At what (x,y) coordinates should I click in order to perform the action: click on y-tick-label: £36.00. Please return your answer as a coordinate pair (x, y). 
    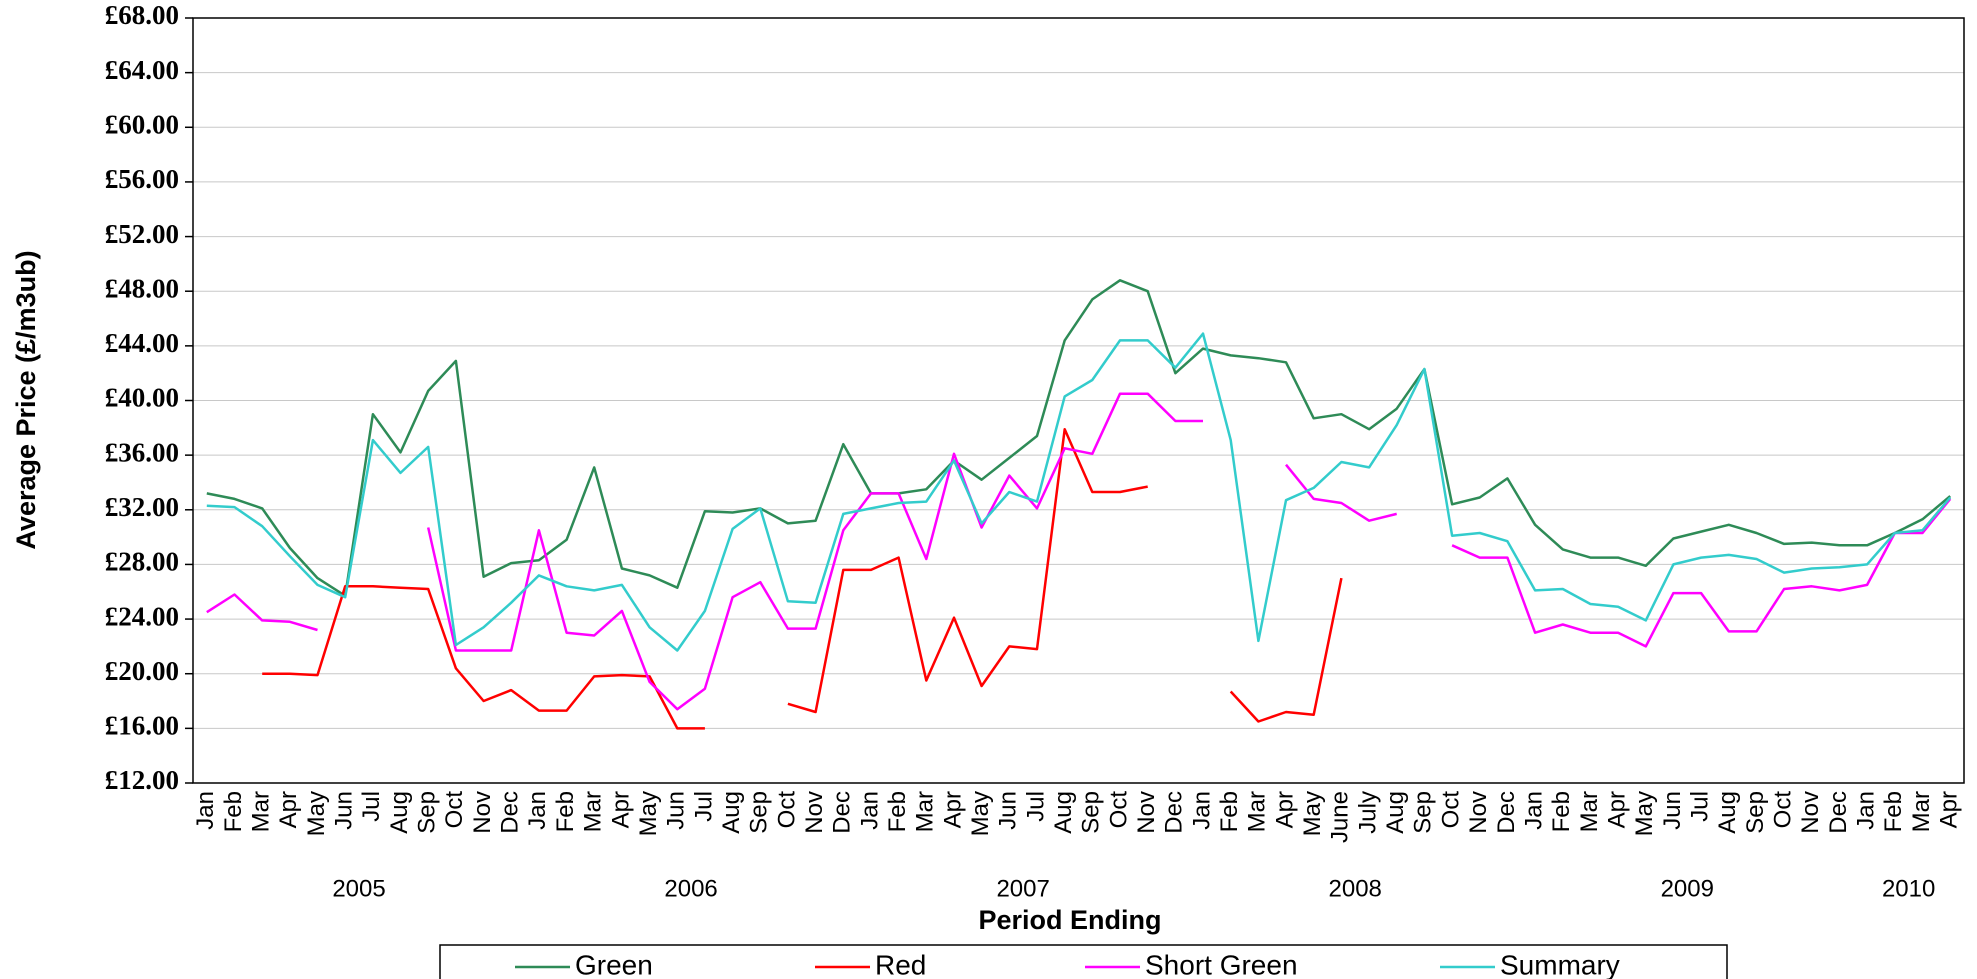
    Looking at the image, I should click on (142, 452).